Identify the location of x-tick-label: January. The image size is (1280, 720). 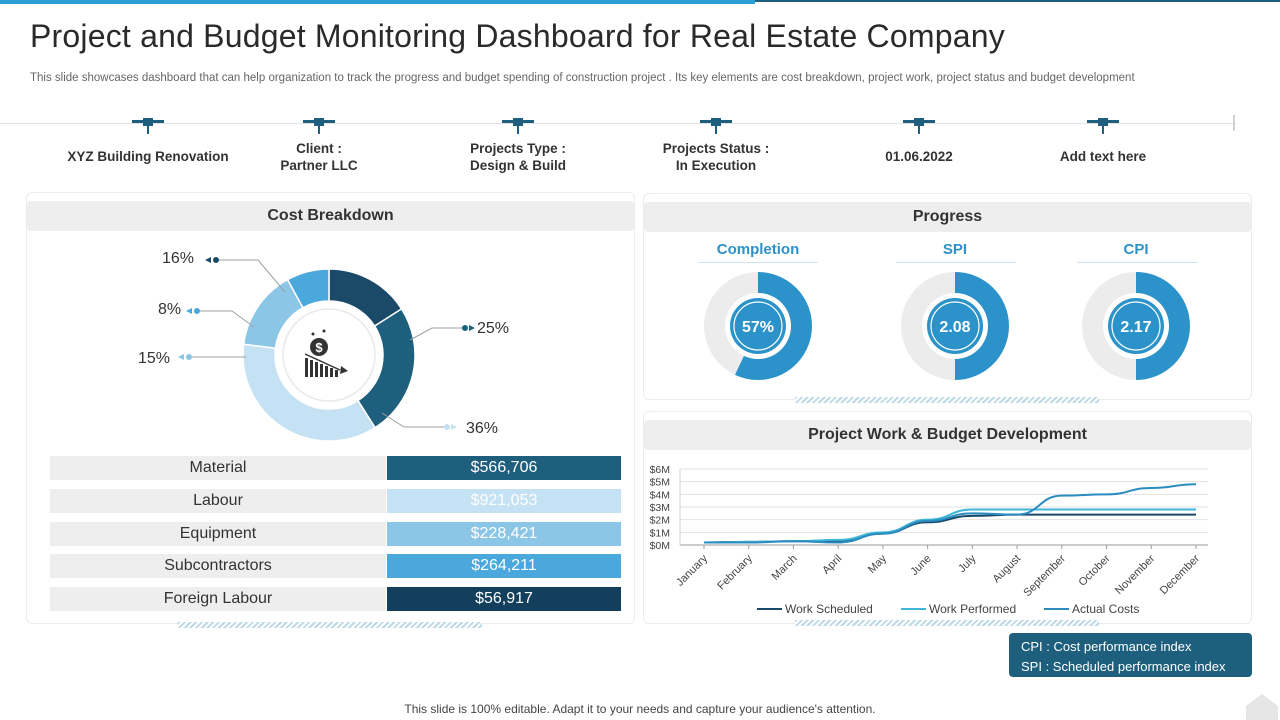
(692, 570).